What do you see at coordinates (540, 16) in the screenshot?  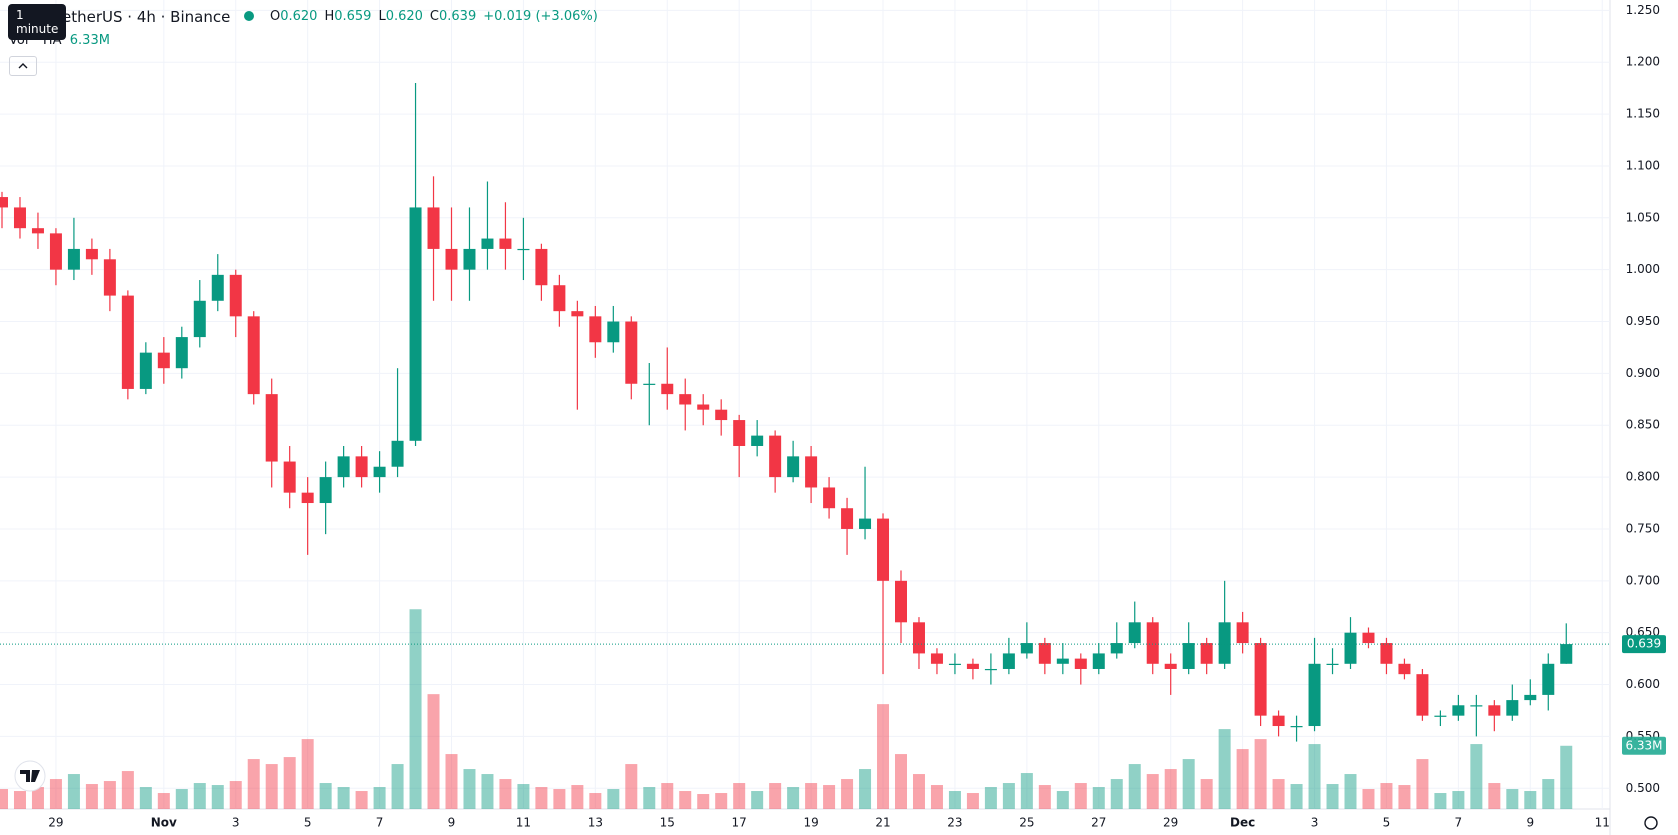 I see `change: +0.019 (+3.06%)` at bounding box center [540, 16].